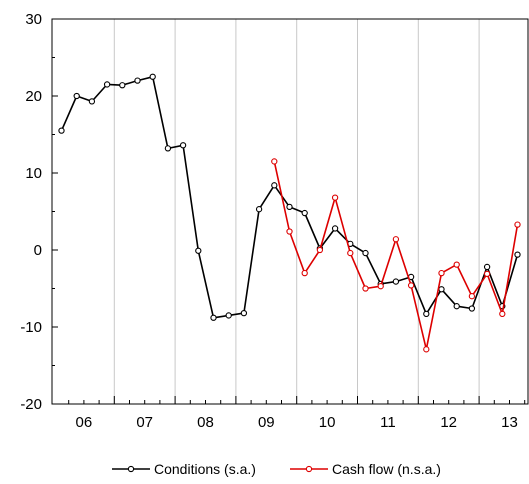 Image resolution: width=529 pixels, height=484 pixels. I want to click on legend-label-0: Conditions (s.a.), so click(205, 469).